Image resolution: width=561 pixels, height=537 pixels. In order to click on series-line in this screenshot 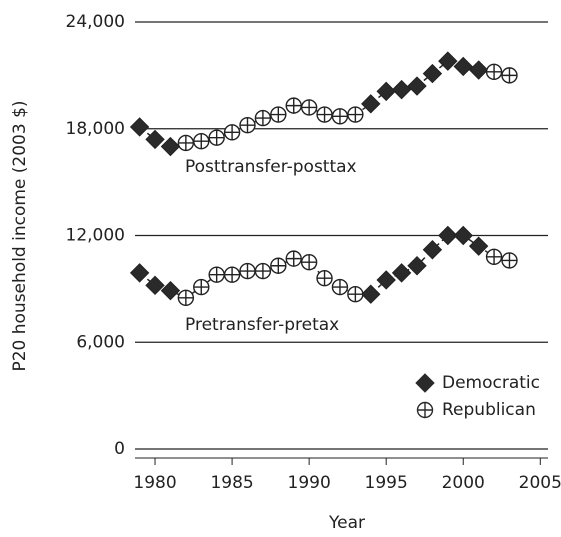, I will do `click(324, 104)`.